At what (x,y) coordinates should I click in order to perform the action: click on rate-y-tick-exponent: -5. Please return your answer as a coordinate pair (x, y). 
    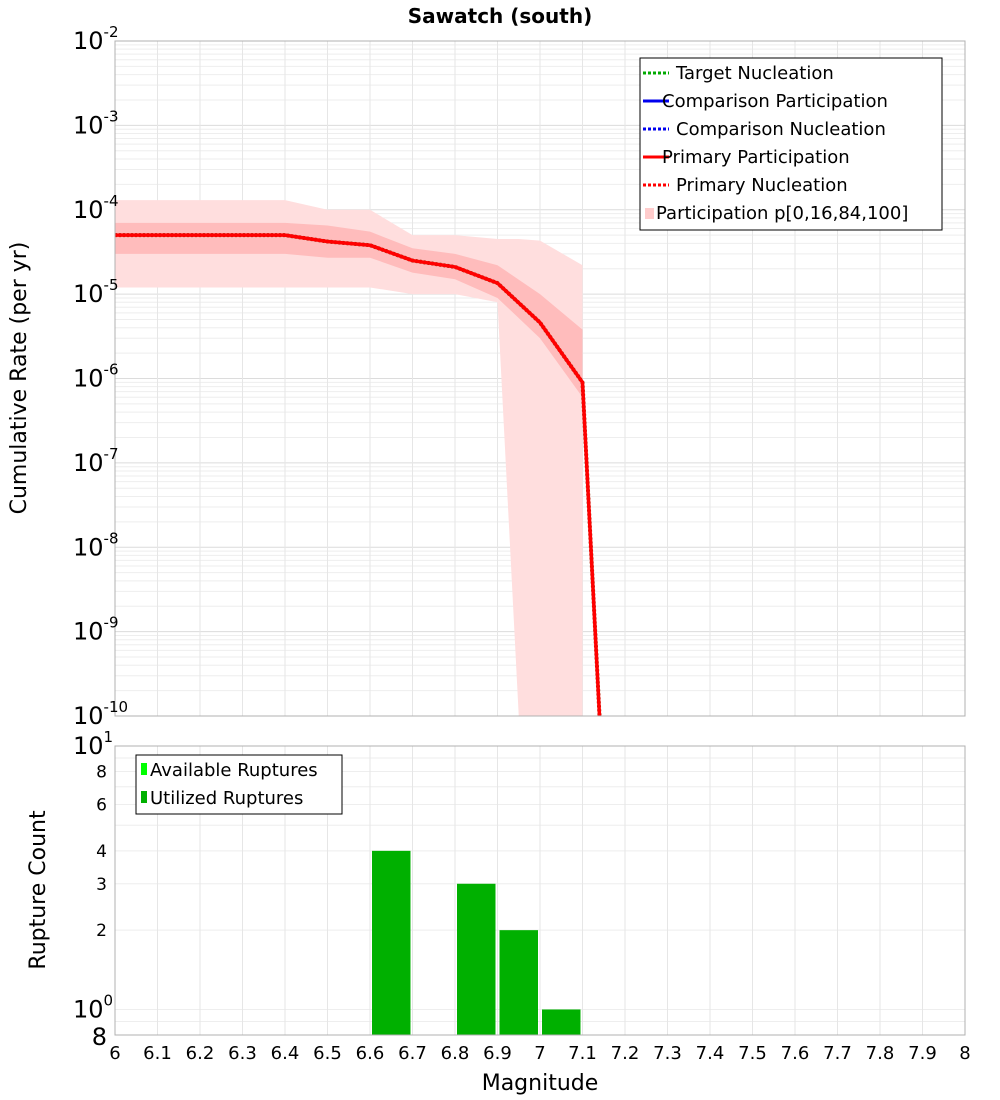
    Looking at the image, I should click on (111, 285).